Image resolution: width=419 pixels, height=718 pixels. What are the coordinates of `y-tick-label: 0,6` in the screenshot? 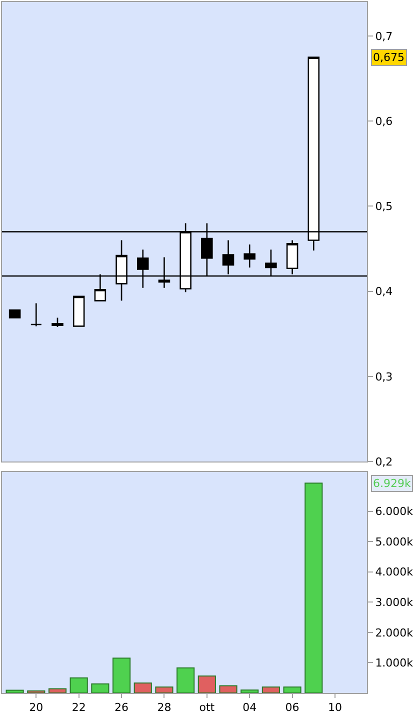 It's located at (384, 121).